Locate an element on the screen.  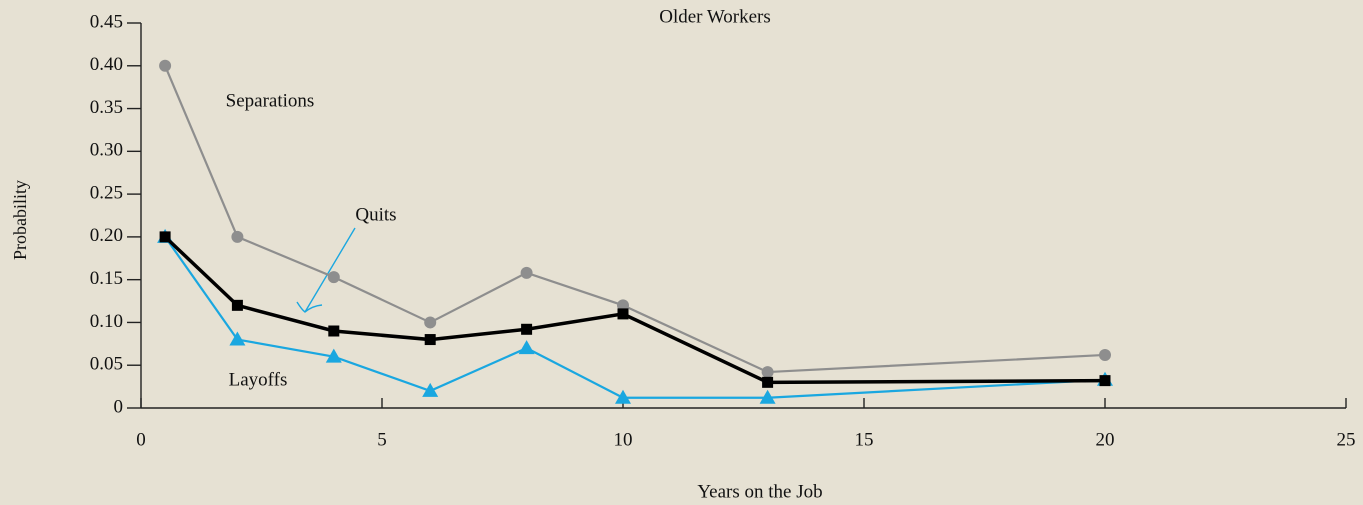
annotation-arrow is located at coordinates (326, 270).